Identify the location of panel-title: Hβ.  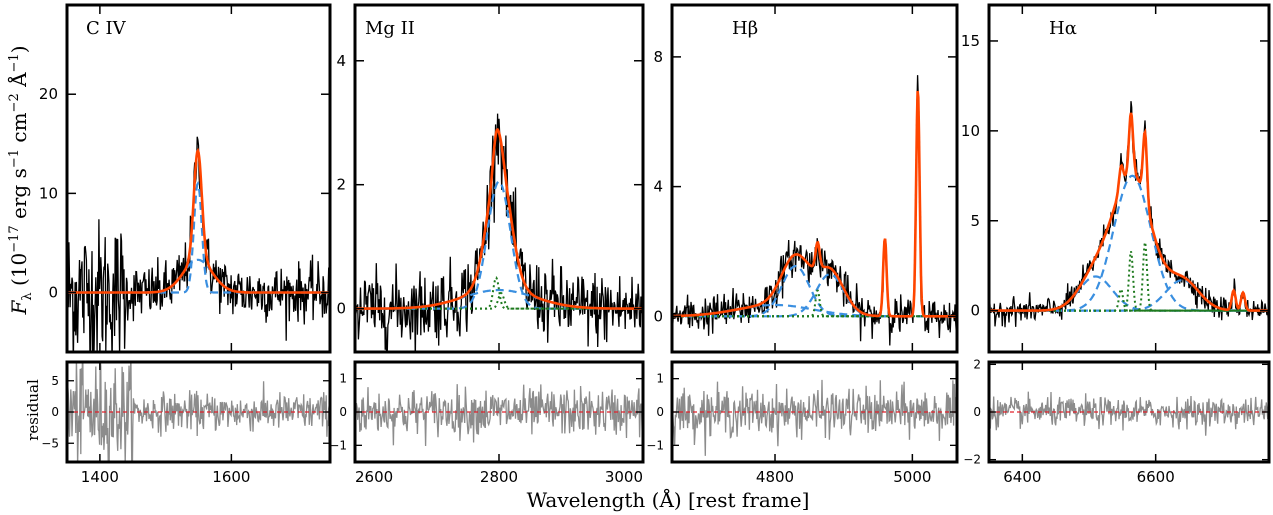
(745, 28).